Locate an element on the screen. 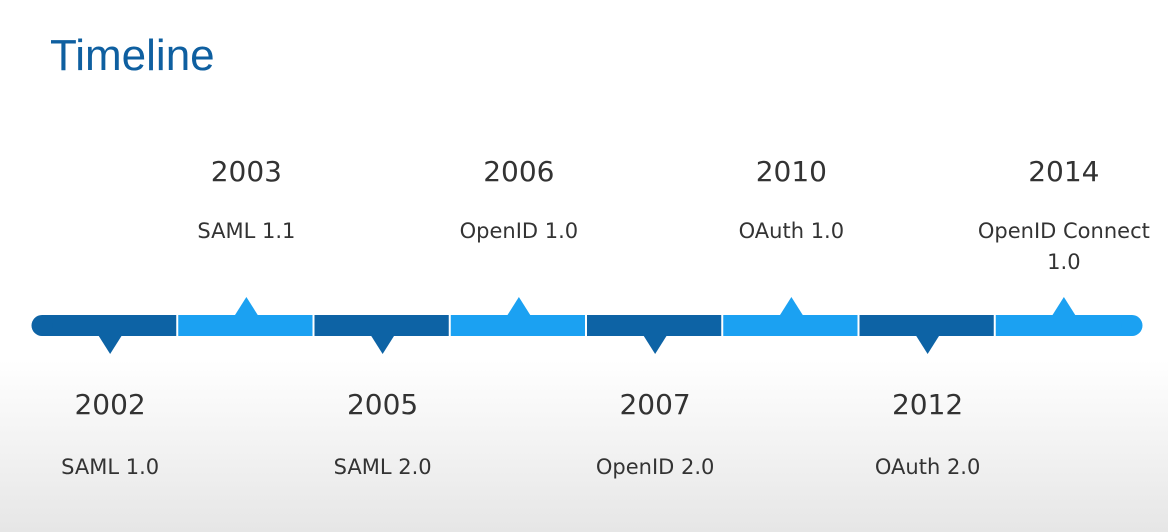 This screenshot has height=532, width=1168. milestone-year: 2010 is located at coordinates (791, 171).